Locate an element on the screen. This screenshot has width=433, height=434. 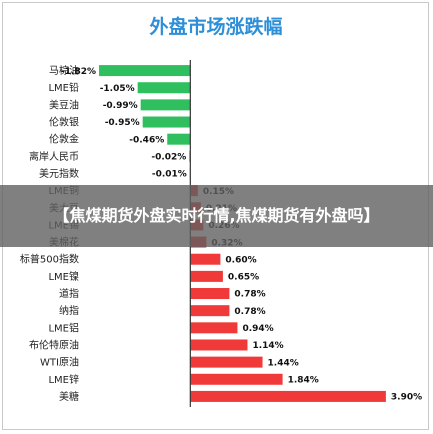
category-label: WTI原油 is located at coordinates (59, 362).